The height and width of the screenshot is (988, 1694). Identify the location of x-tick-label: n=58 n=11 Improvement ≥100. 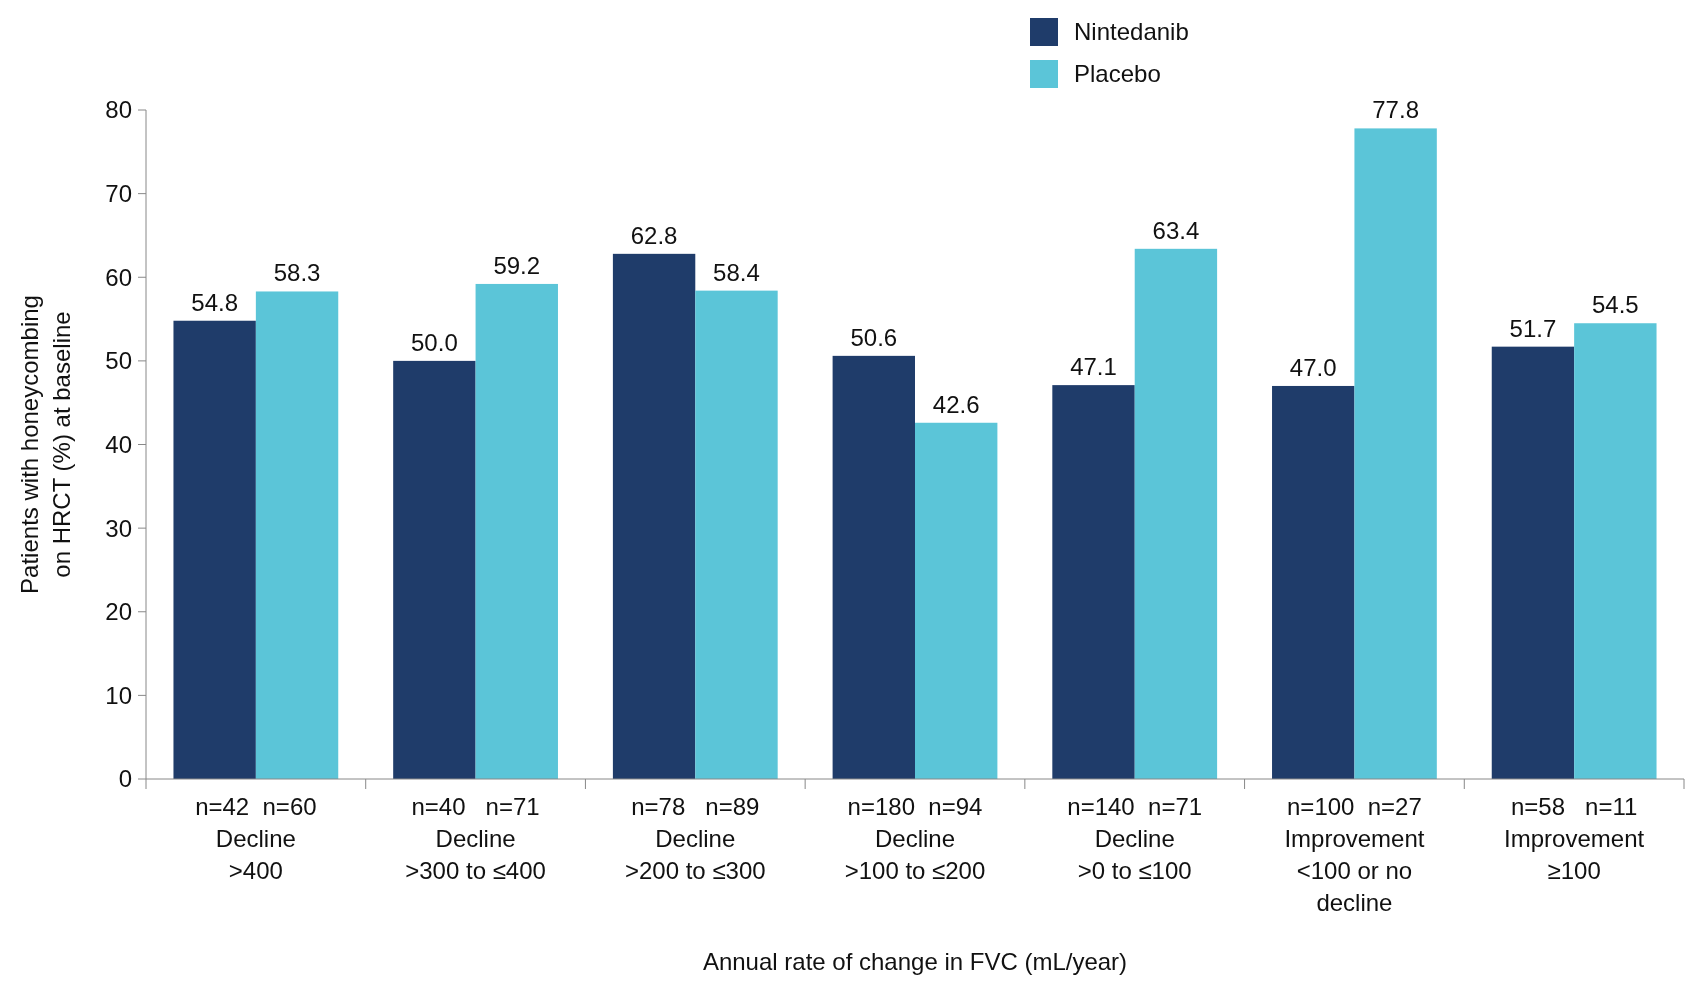
(1574, 838).